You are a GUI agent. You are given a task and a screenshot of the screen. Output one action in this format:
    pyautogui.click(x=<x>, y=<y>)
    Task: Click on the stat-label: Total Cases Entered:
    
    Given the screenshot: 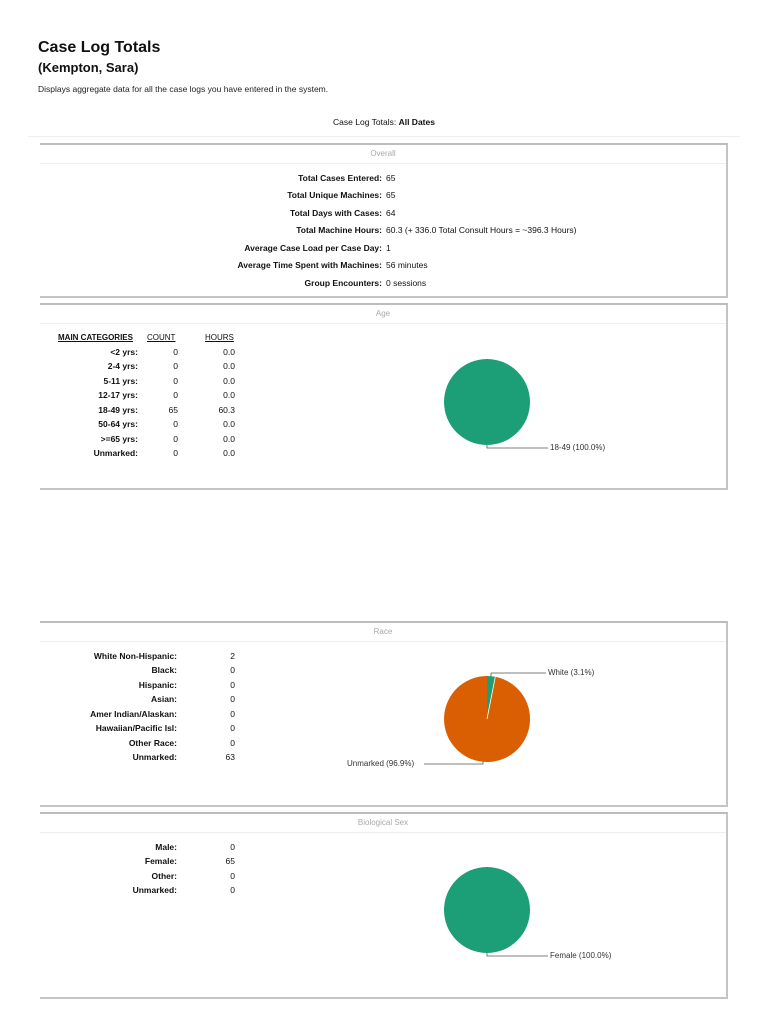 What is the action you would take?
    pyautogui.click(x=340, y=178)
    